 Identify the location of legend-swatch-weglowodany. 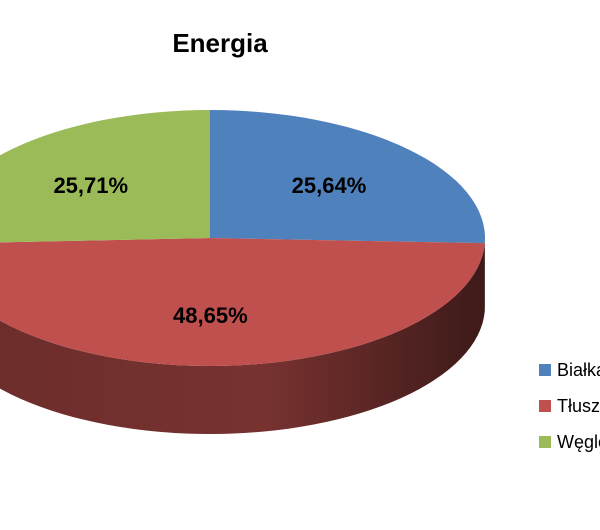
(545, 442).